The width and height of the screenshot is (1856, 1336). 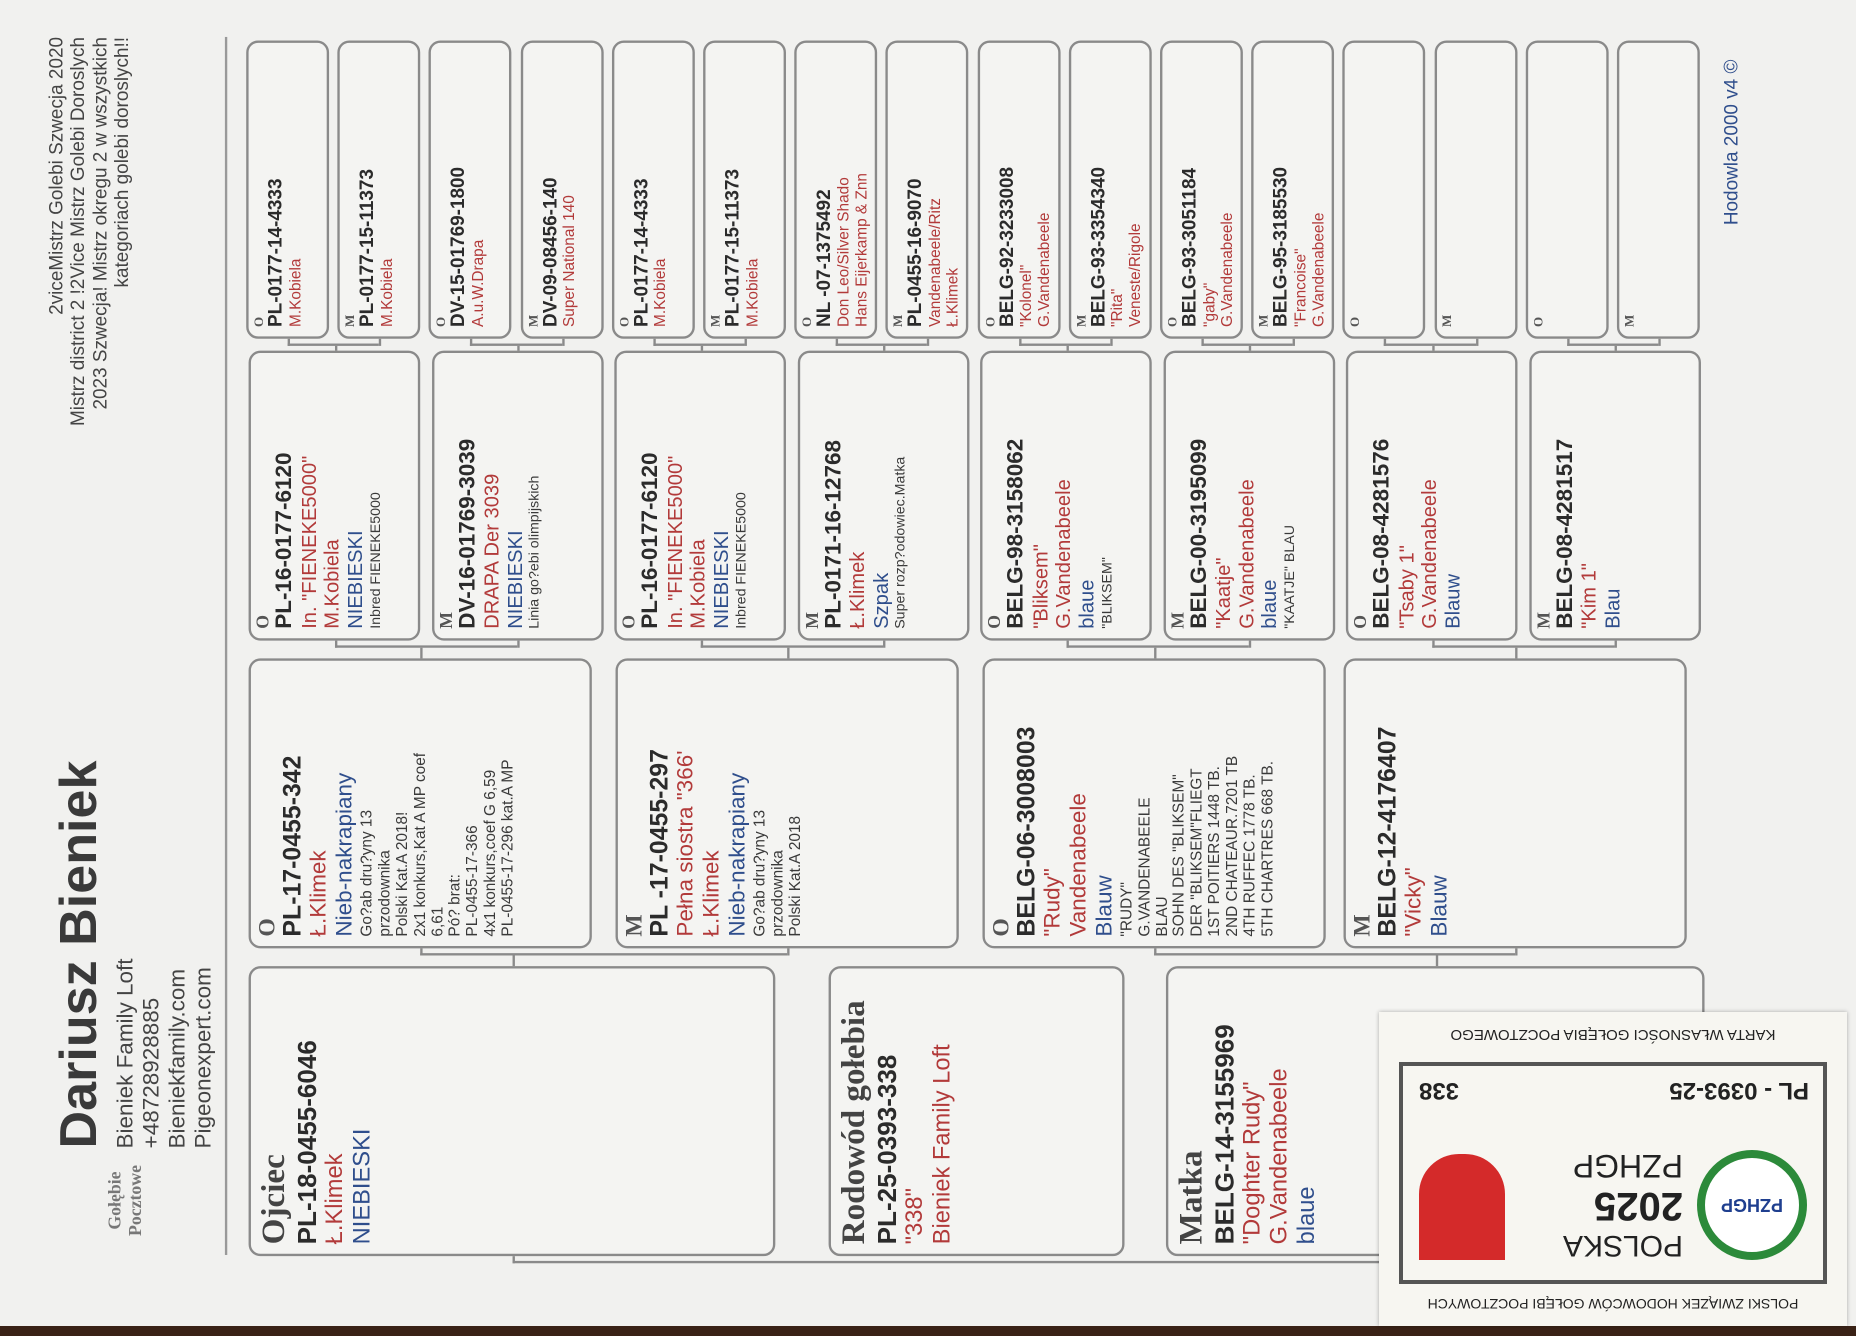 I want to click on ring-number: BELG-12-4176407, so click(x=1388, y=831).